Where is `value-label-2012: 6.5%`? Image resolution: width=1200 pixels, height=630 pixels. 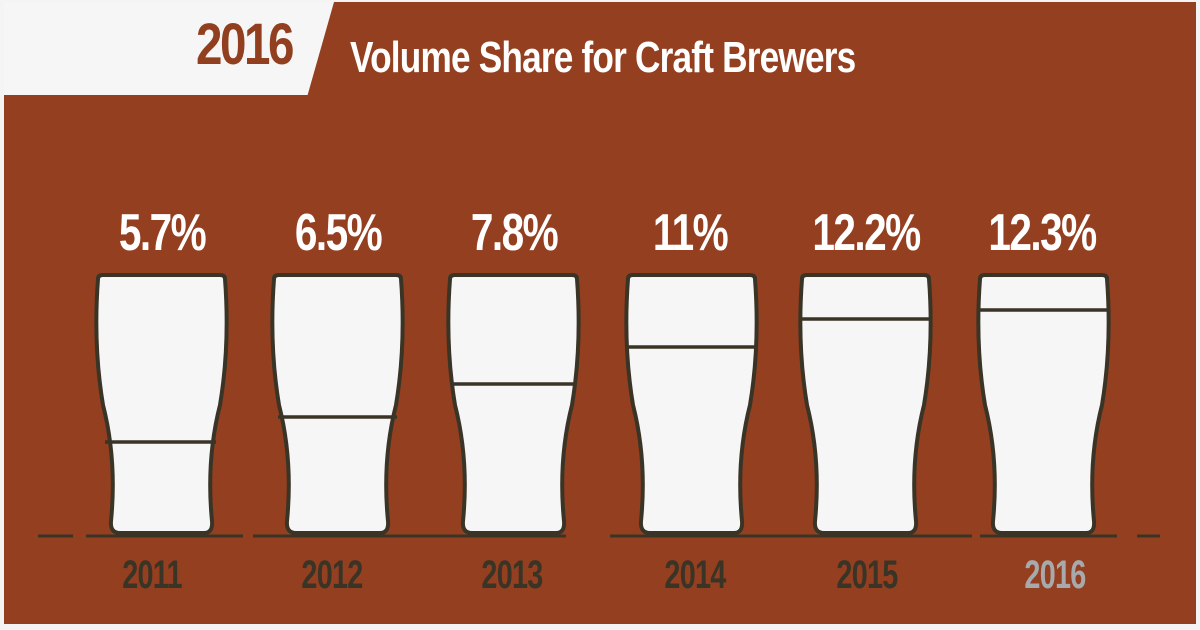 value-label-2012: 6.5% is located at coordinates (338, 233).